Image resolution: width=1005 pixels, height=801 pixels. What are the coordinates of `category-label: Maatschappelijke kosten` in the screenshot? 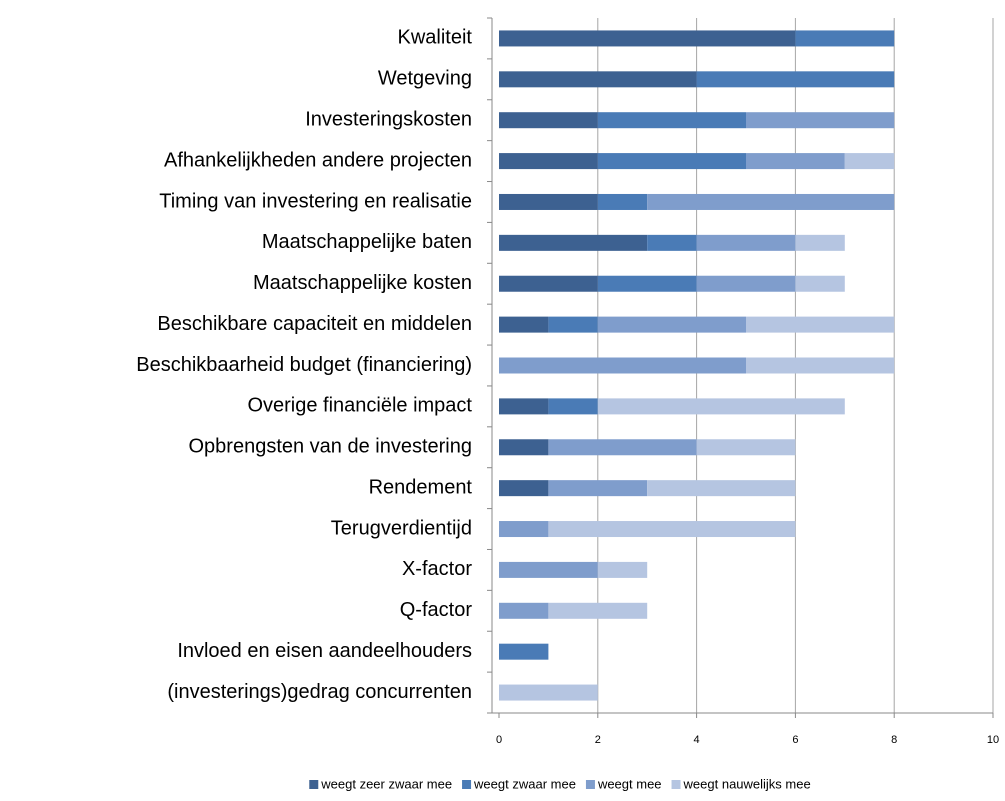 It's located at (362, 283).